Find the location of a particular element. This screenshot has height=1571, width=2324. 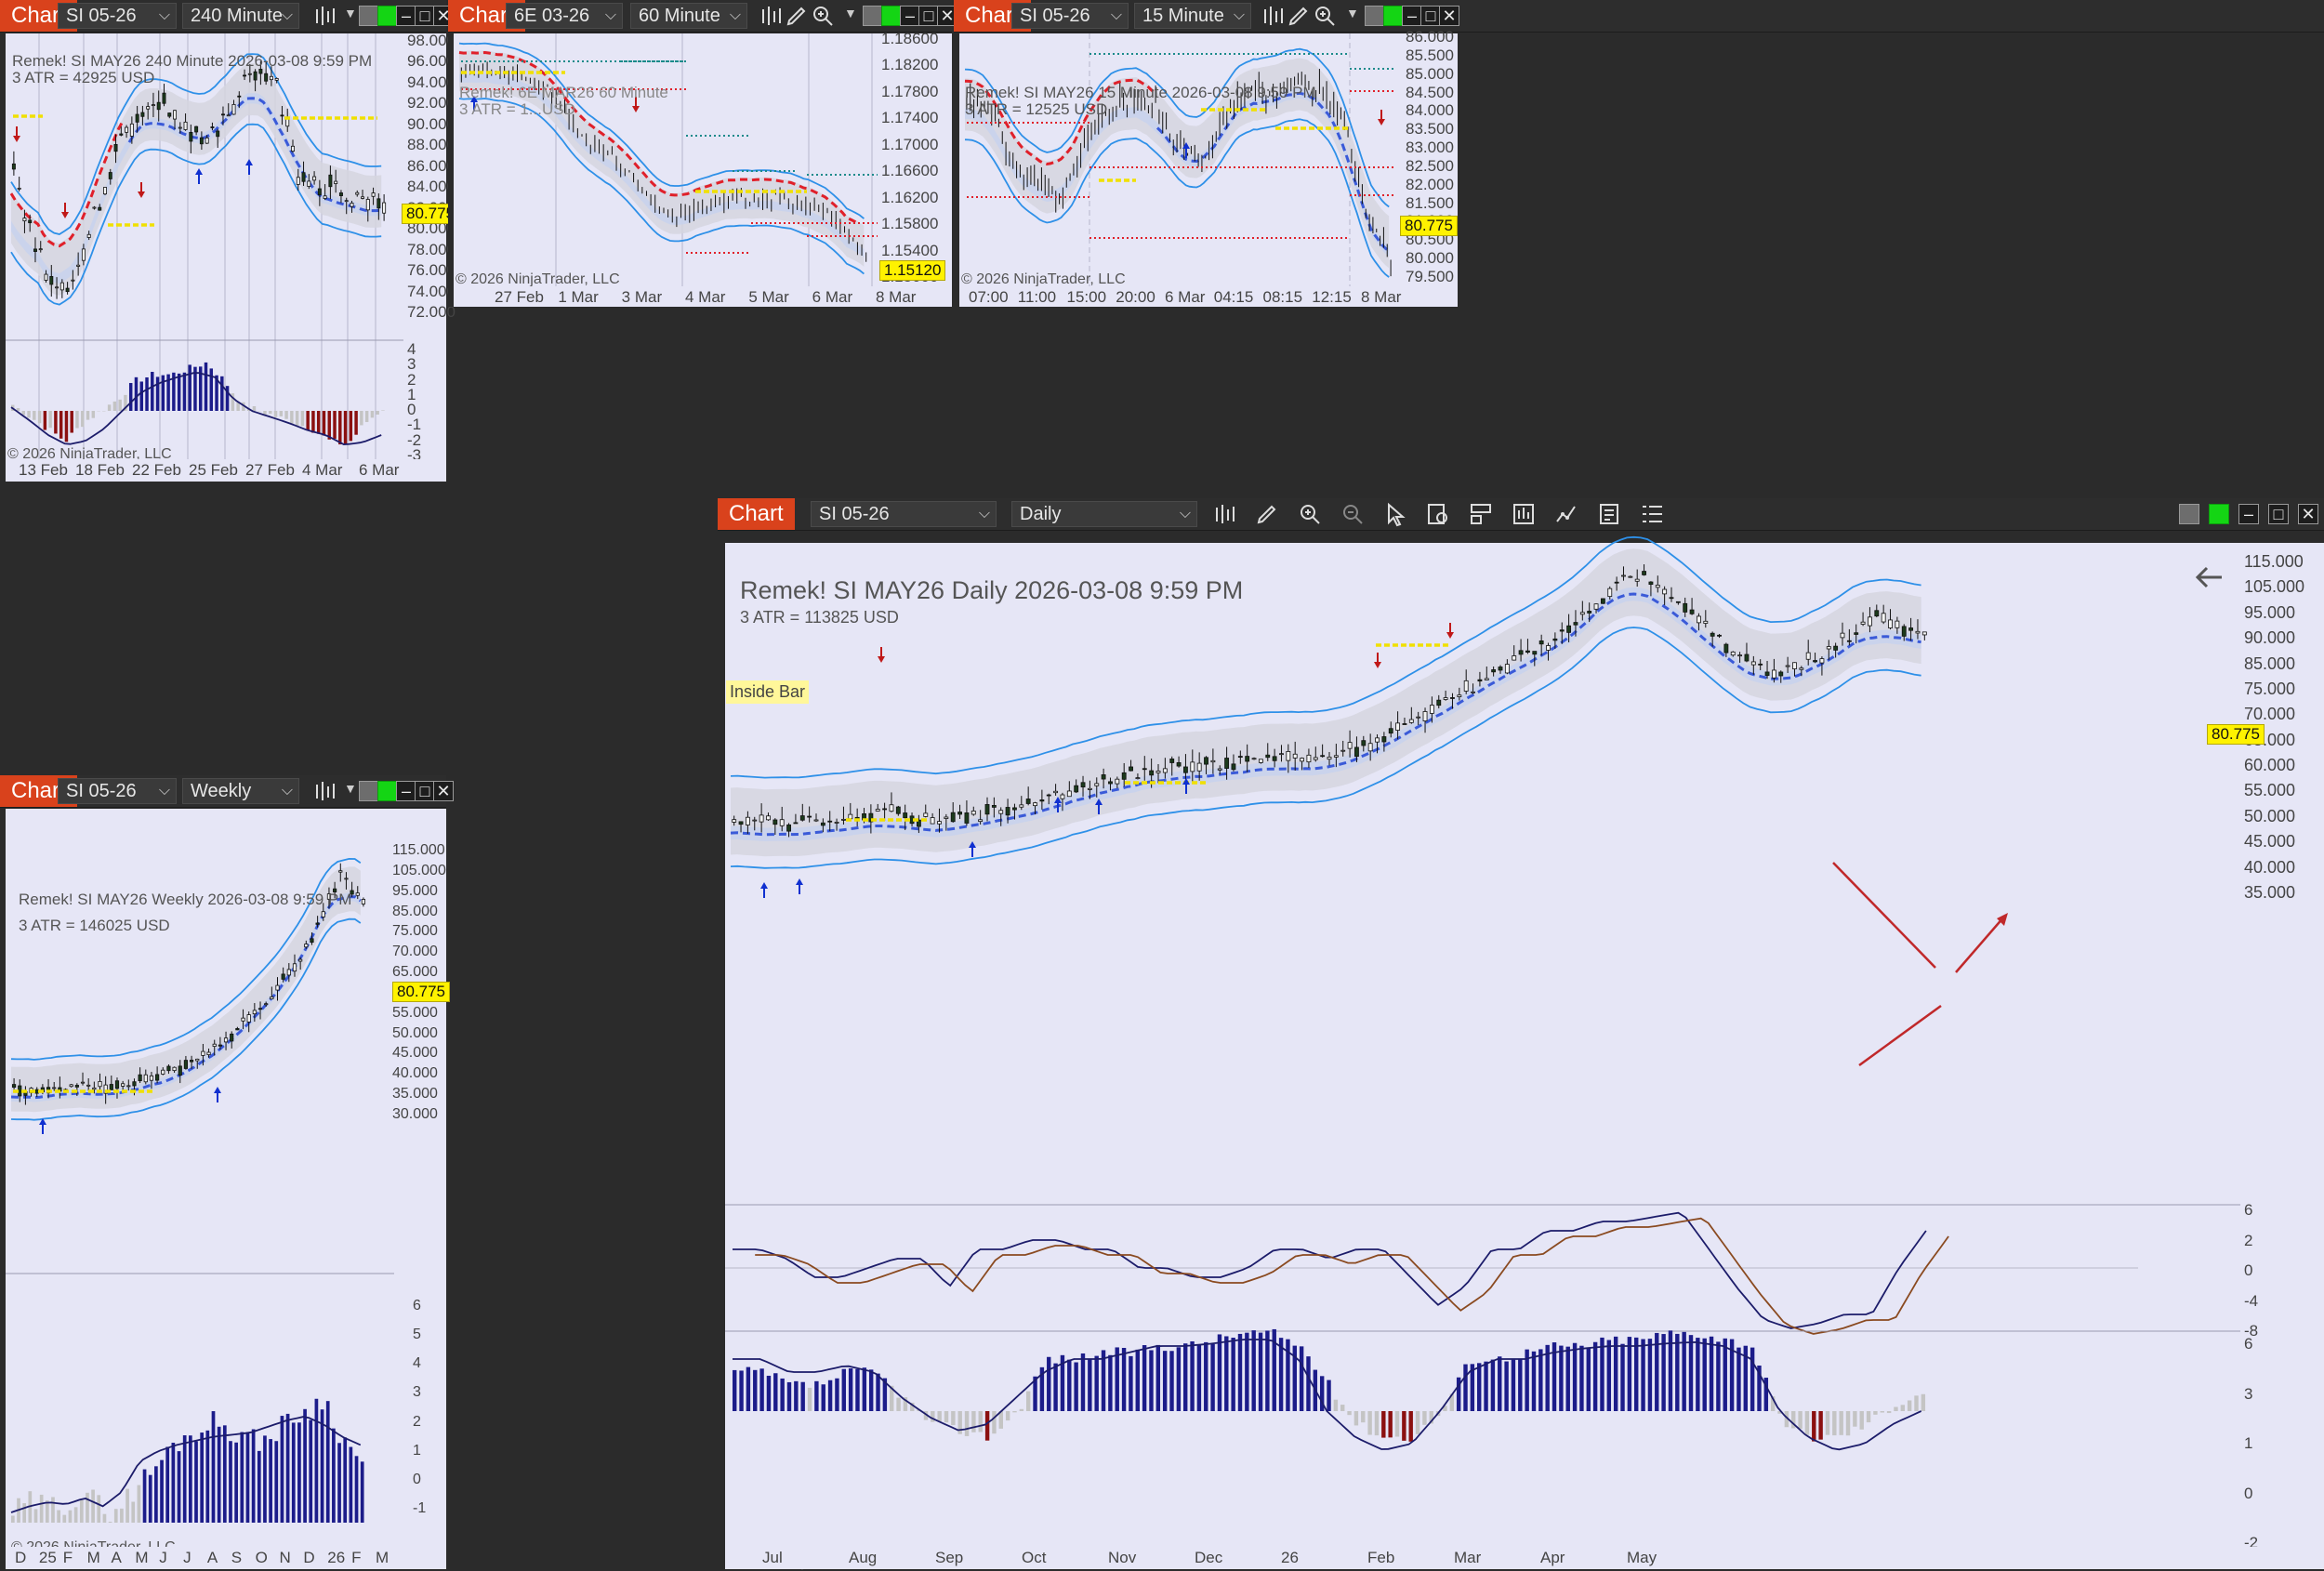

period-selector: Daily⌵ is located at coordinates (1104, 514).